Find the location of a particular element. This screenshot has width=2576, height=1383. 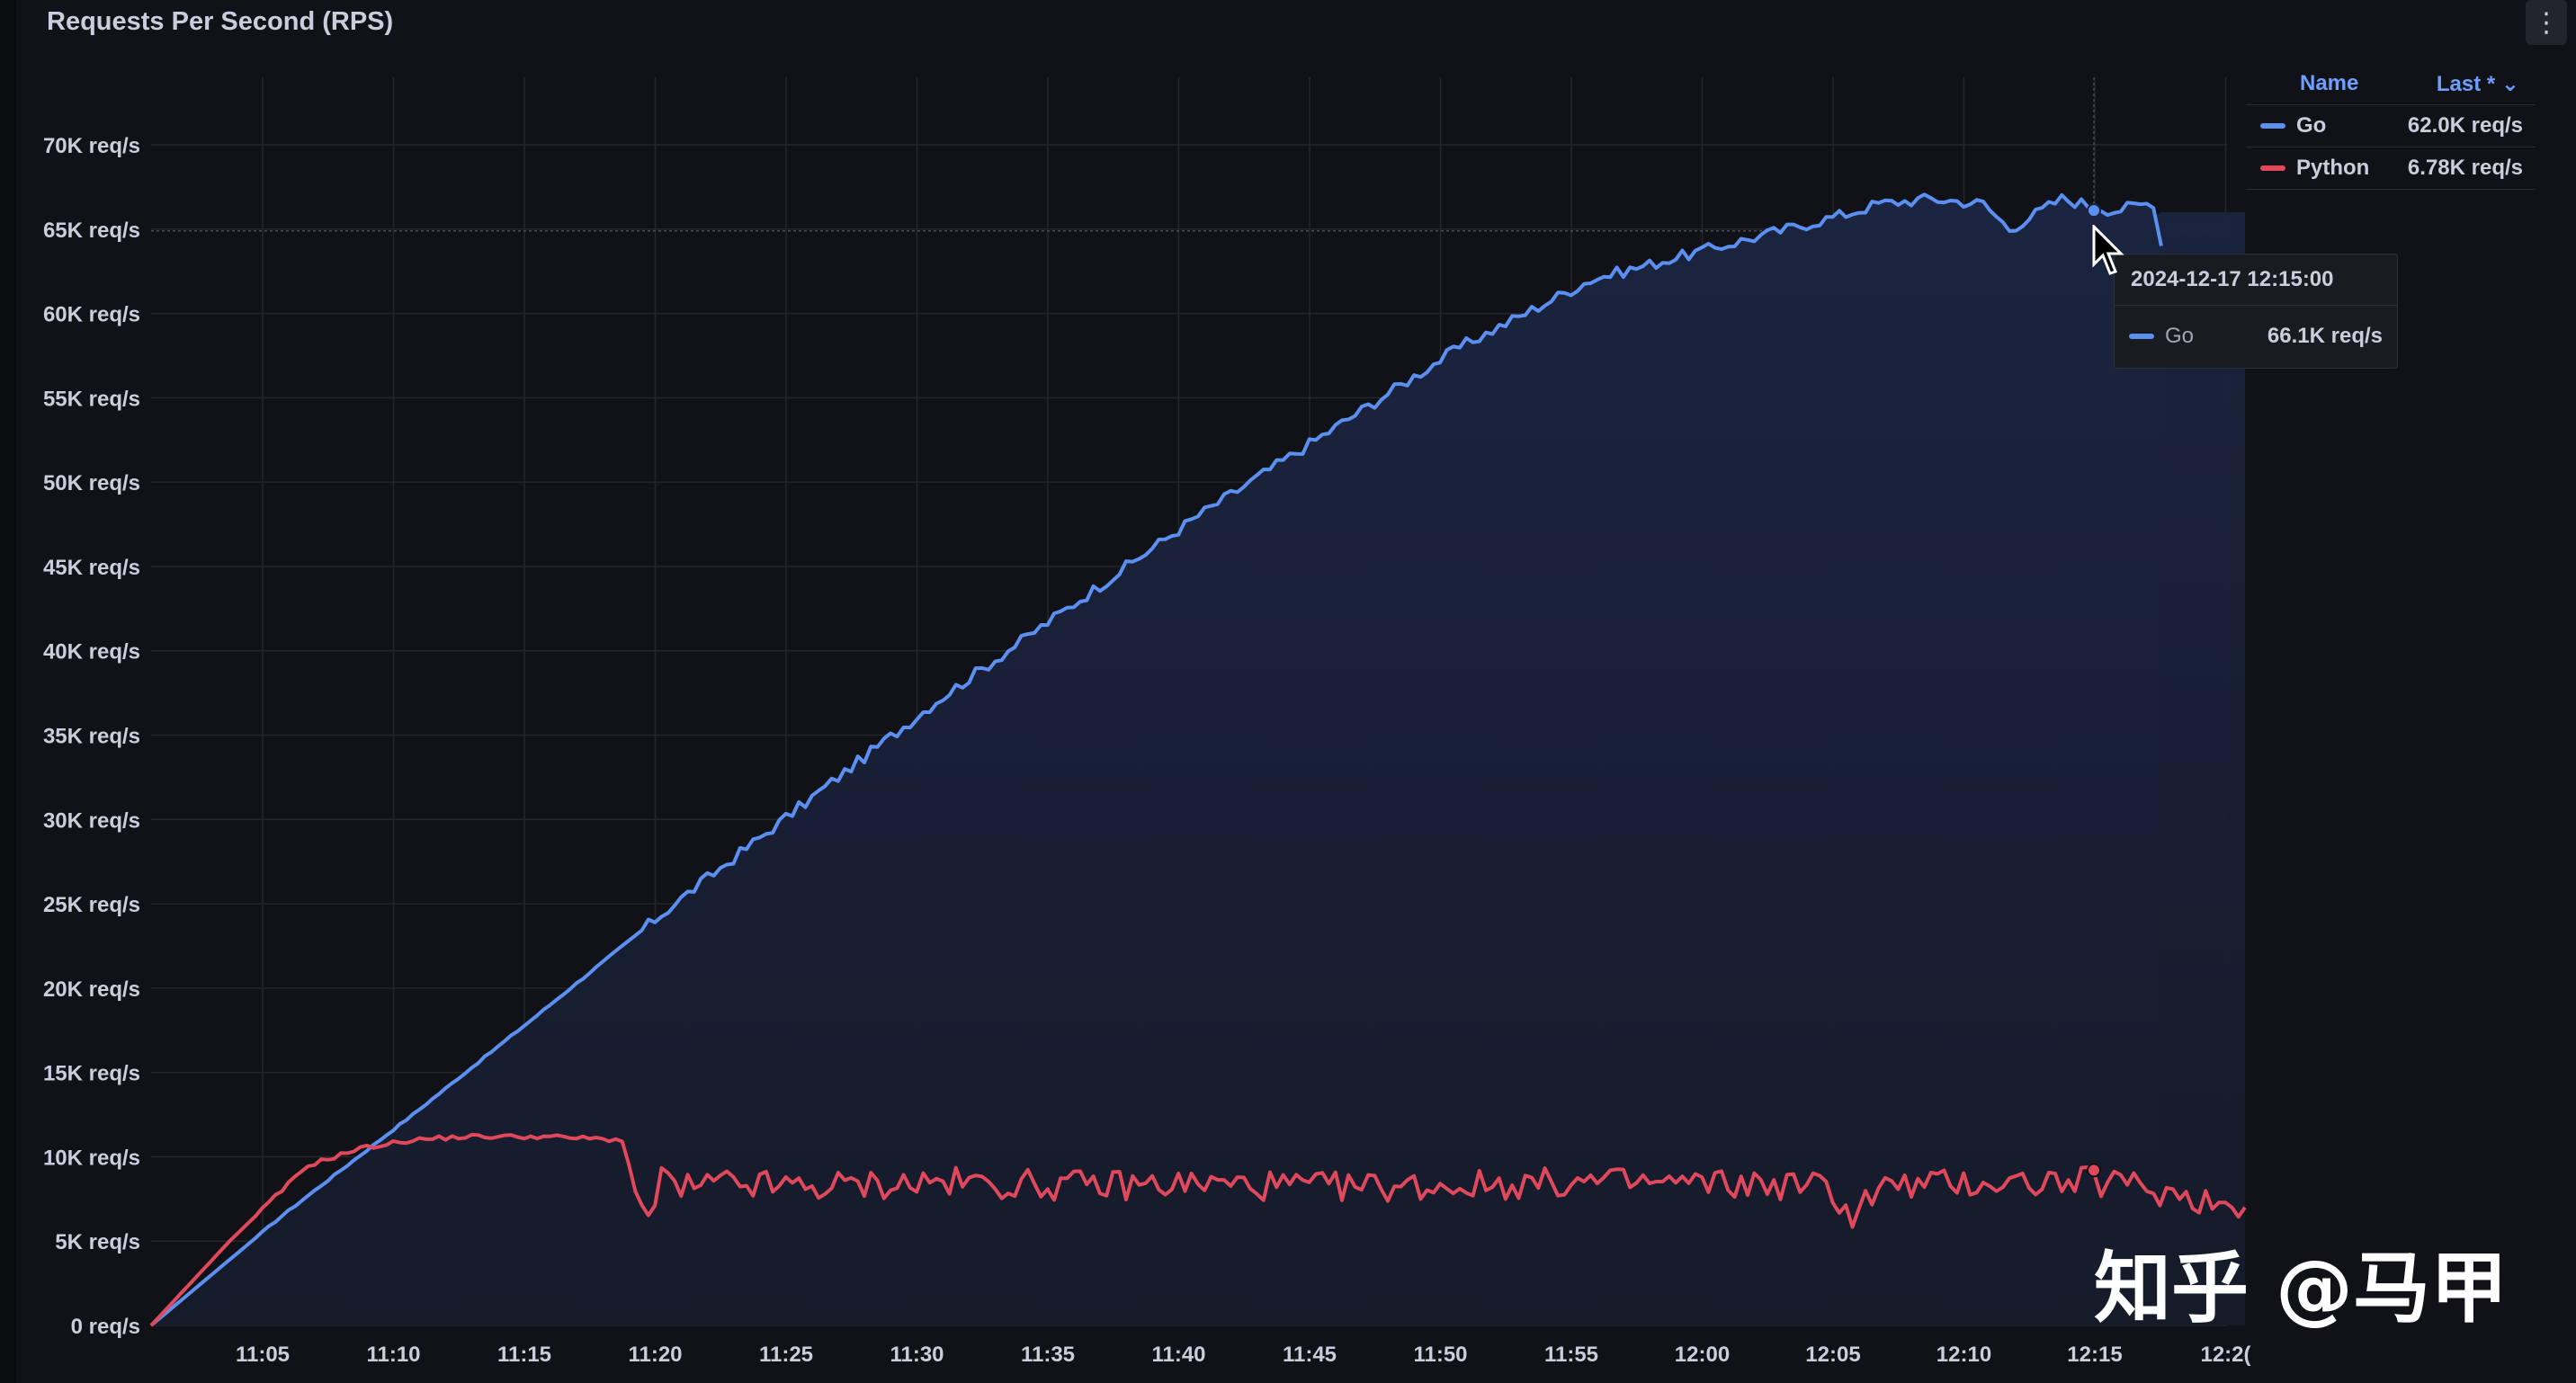

hover-tooltip: 2024-12-17 12:15:00 Go 66.1K req/s is located at coordinates (2256, 312).